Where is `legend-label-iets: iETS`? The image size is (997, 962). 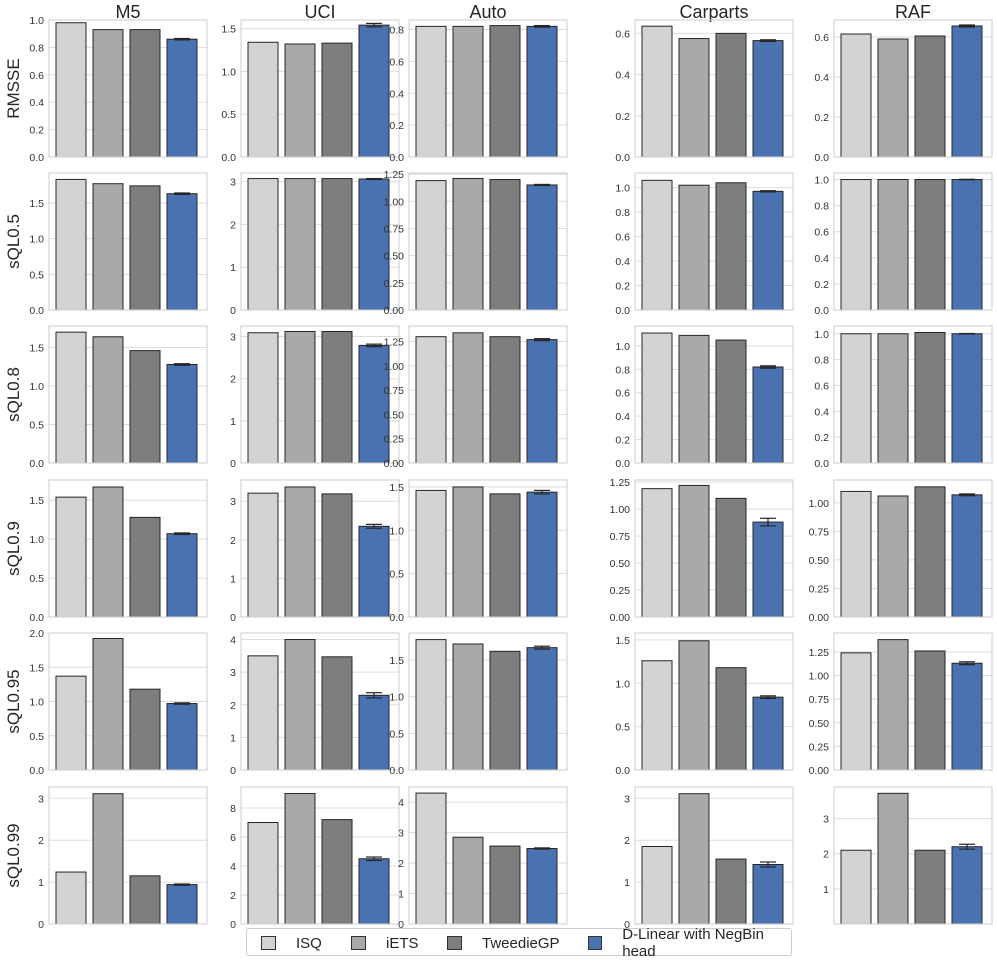
legend-label-iets: iETS is located at coordinates (402, 943).